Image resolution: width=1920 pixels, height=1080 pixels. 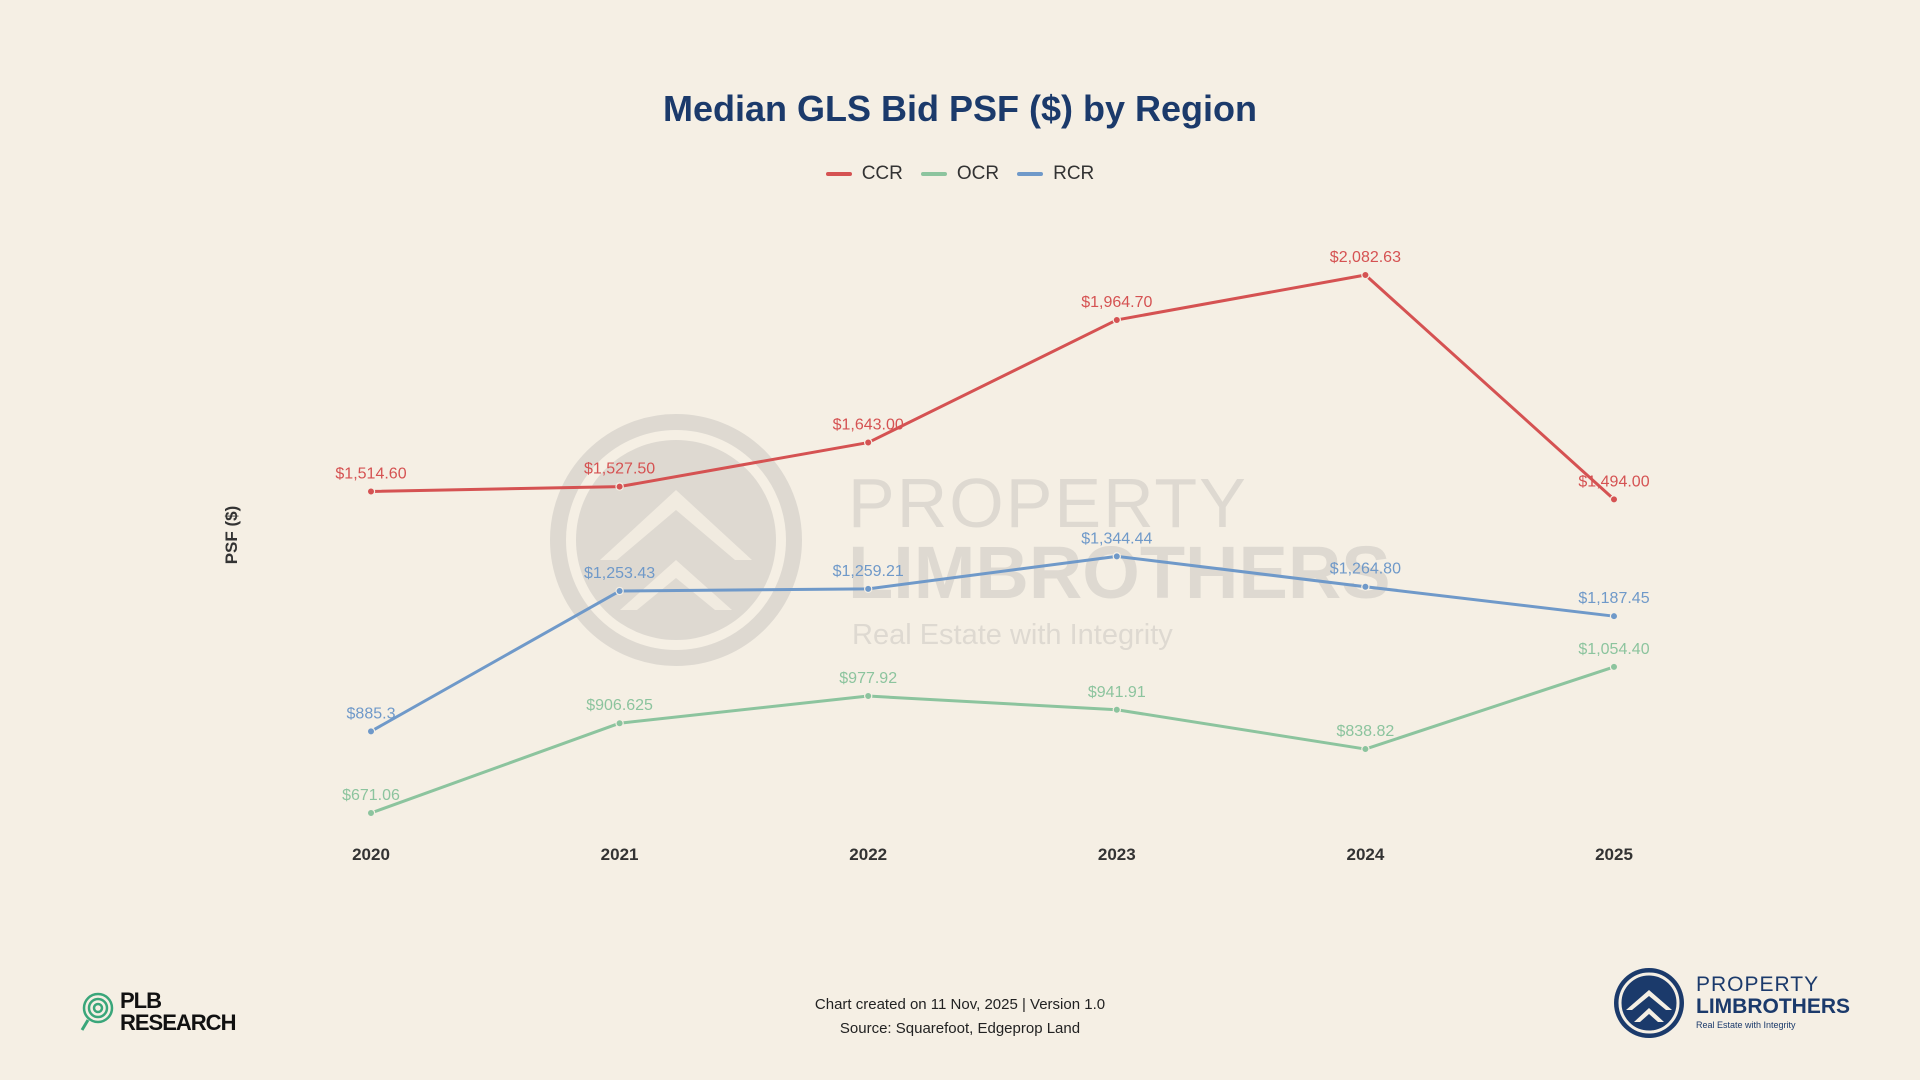 I want to click on watermark-roof-bottom, so click(x=676, y=585).